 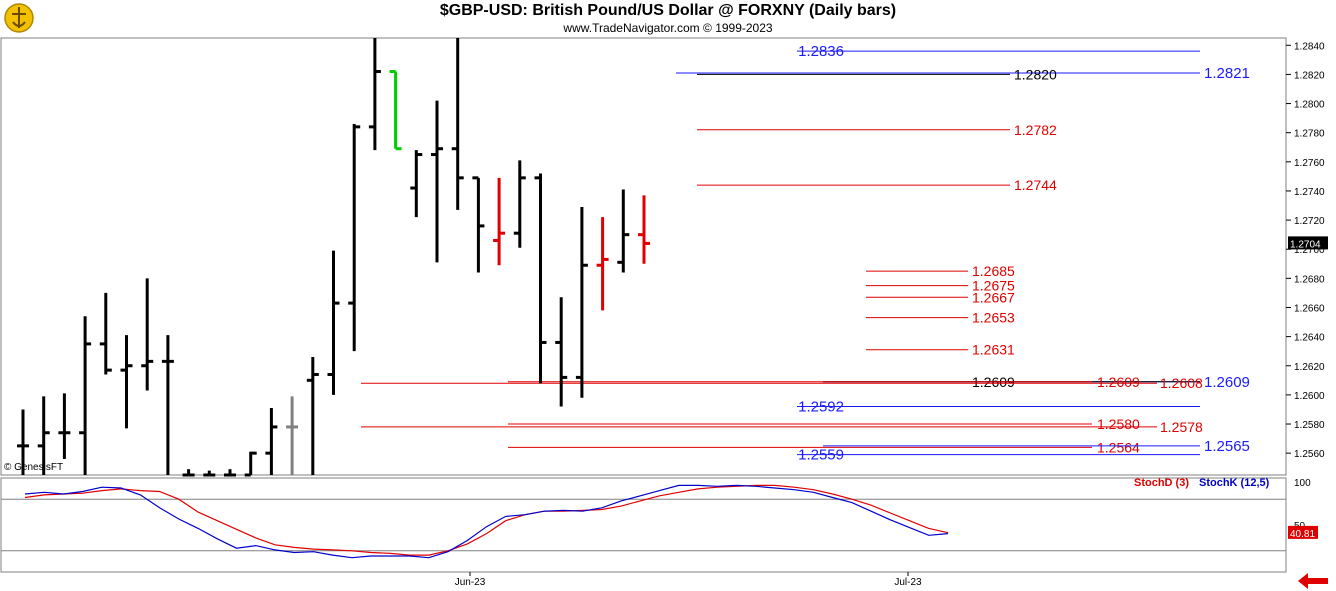 I want to click on price-level-label: 1.2782, so click(x=1035, y=130).